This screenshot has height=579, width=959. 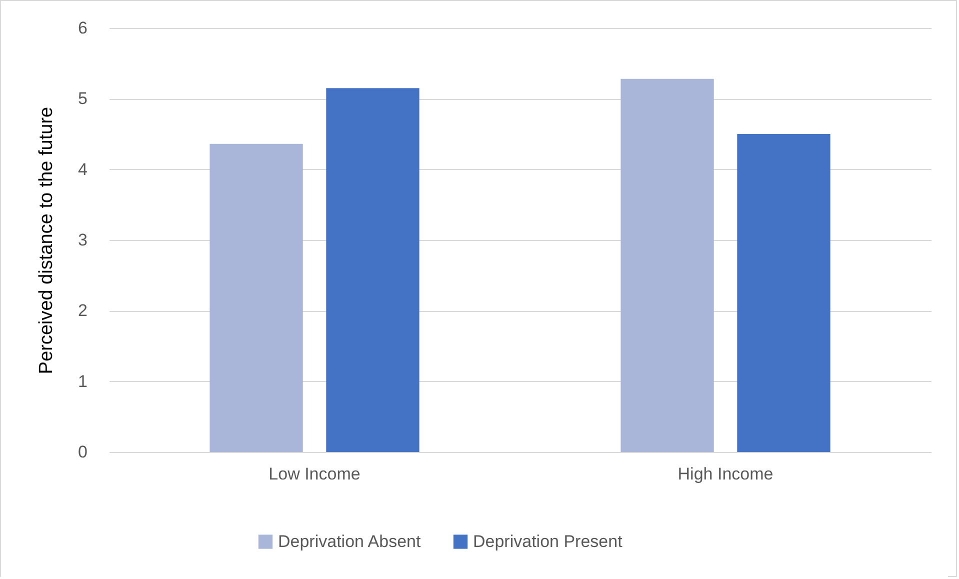 I want to click on y-tick-label: 5, so click(x=83, y=98).